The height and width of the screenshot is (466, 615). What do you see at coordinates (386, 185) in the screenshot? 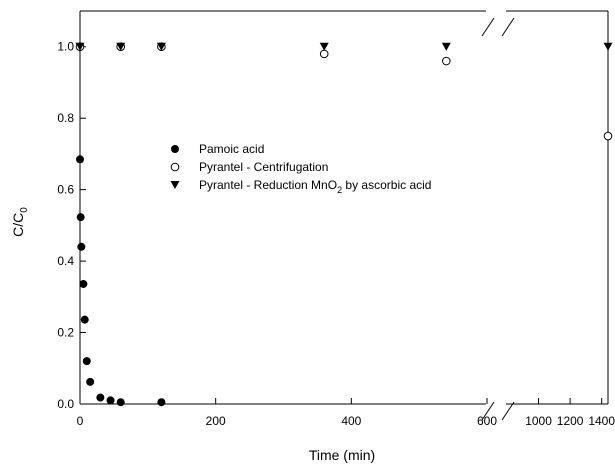
I see `legend-label-reduction-part2: by ascorbic acid` at bounding box center [386, 185].